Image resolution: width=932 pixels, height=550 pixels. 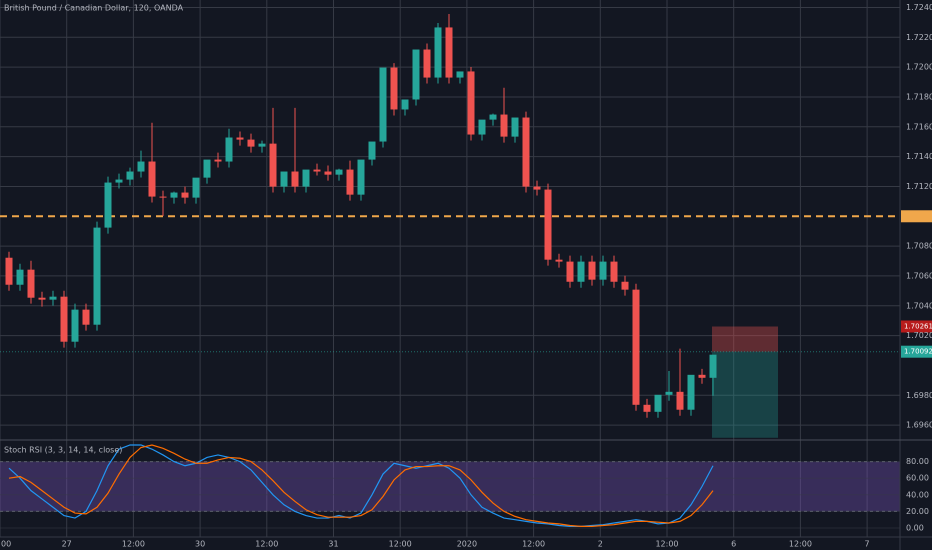 I want to click on y-tick-label: 1.71800, so click(x=919, y=96).